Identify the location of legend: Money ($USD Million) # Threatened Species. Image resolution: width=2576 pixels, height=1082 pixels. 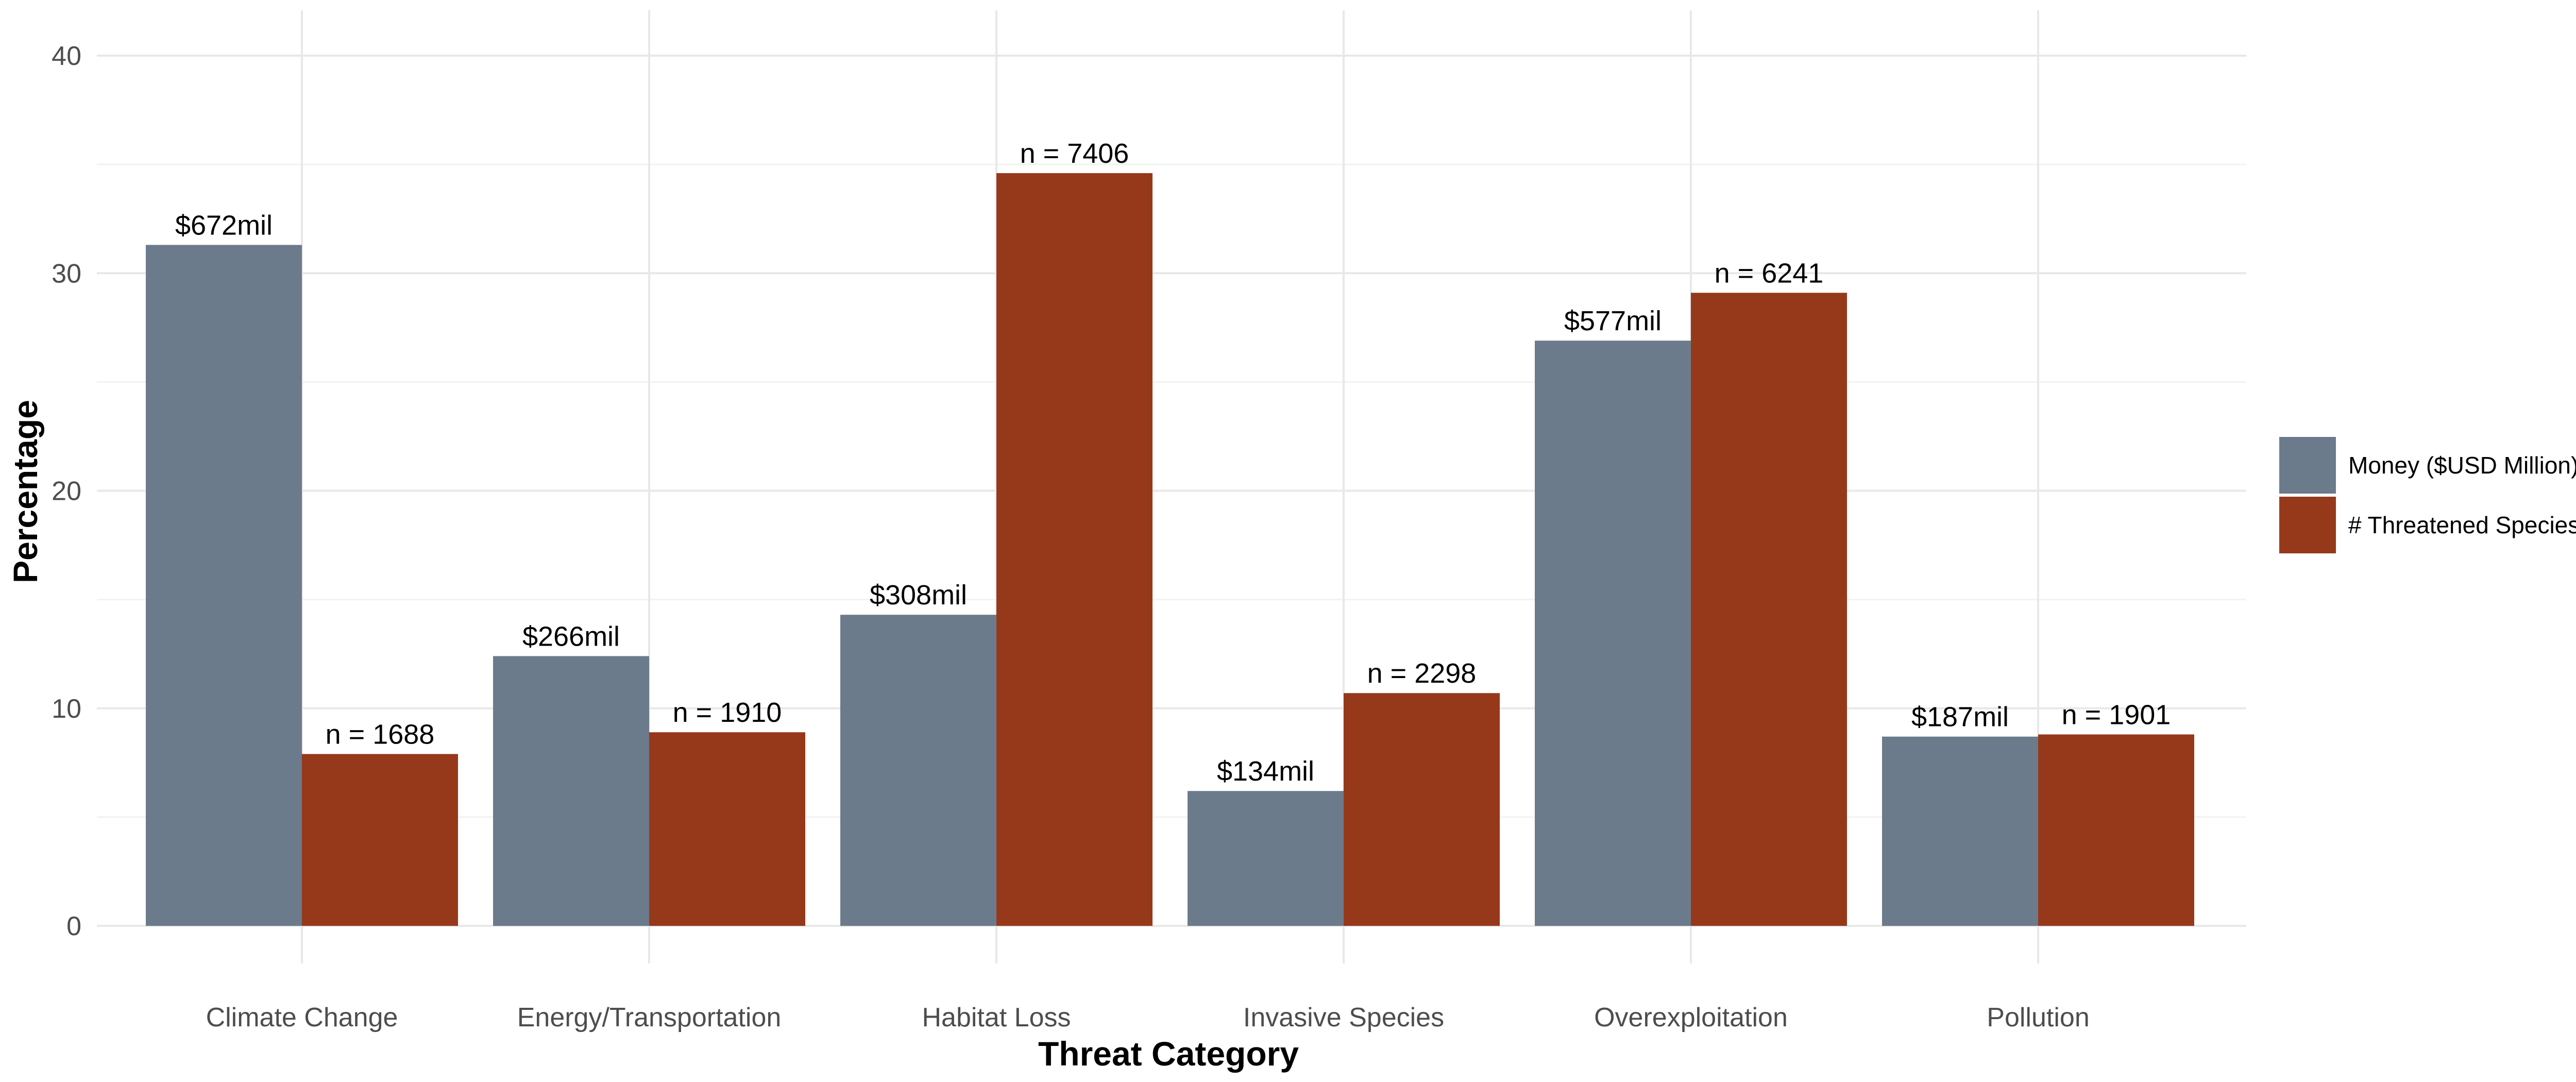
(2427, 495).